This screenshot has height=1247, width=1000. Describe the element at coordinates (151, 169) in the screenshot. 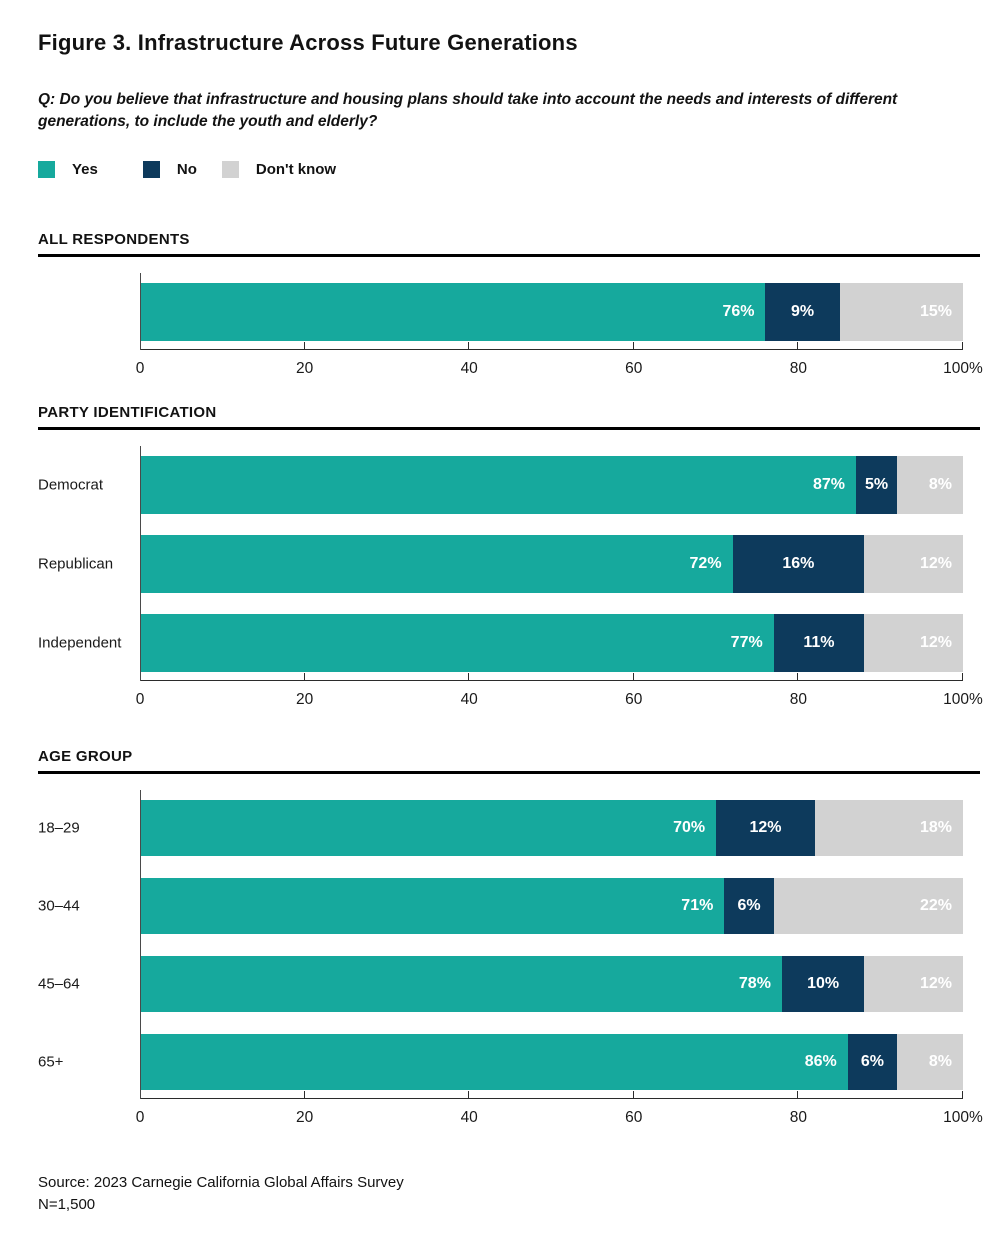

I see `legend-swatch-no` at that location.